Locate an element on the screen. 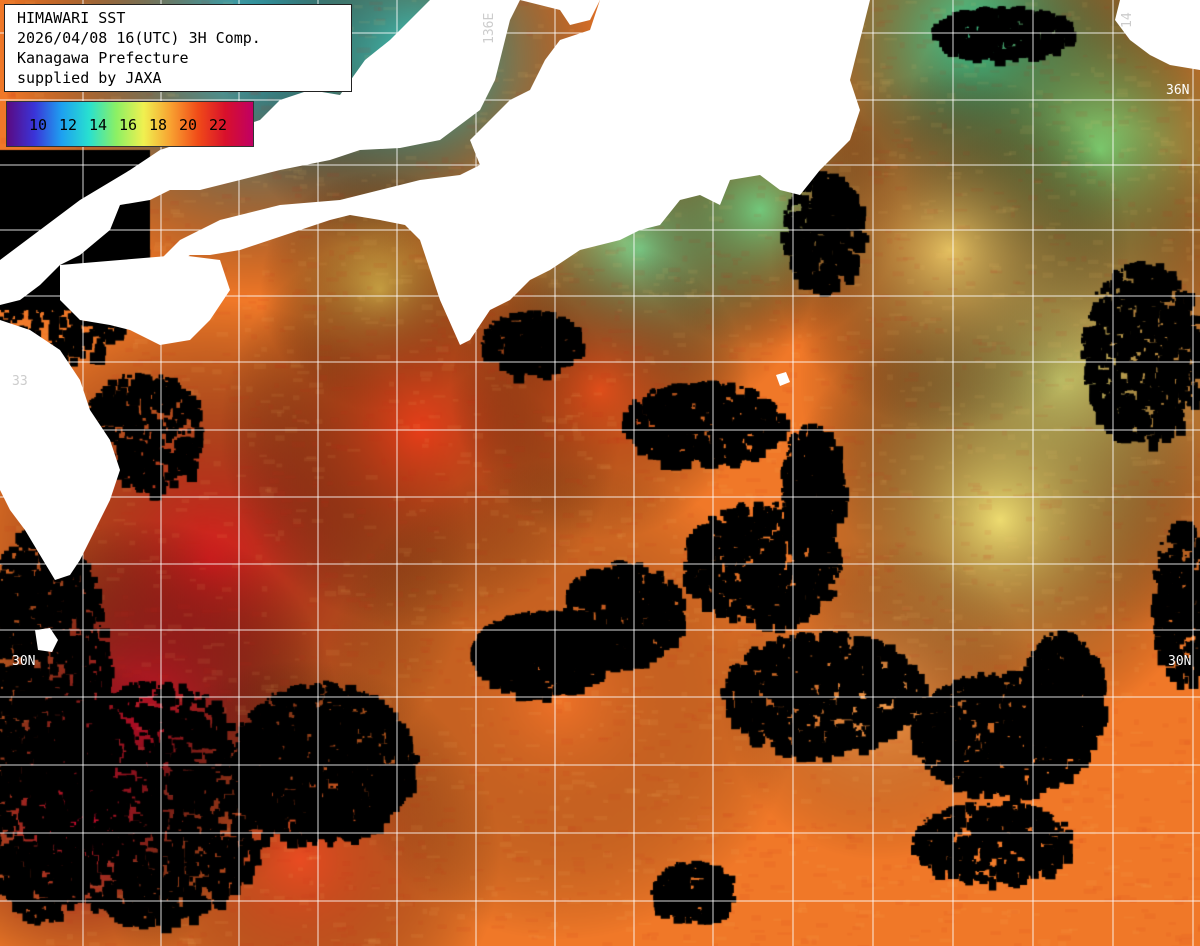 The image size is (1200, 946). land-izu-islet is located at coordinates (783, 379).